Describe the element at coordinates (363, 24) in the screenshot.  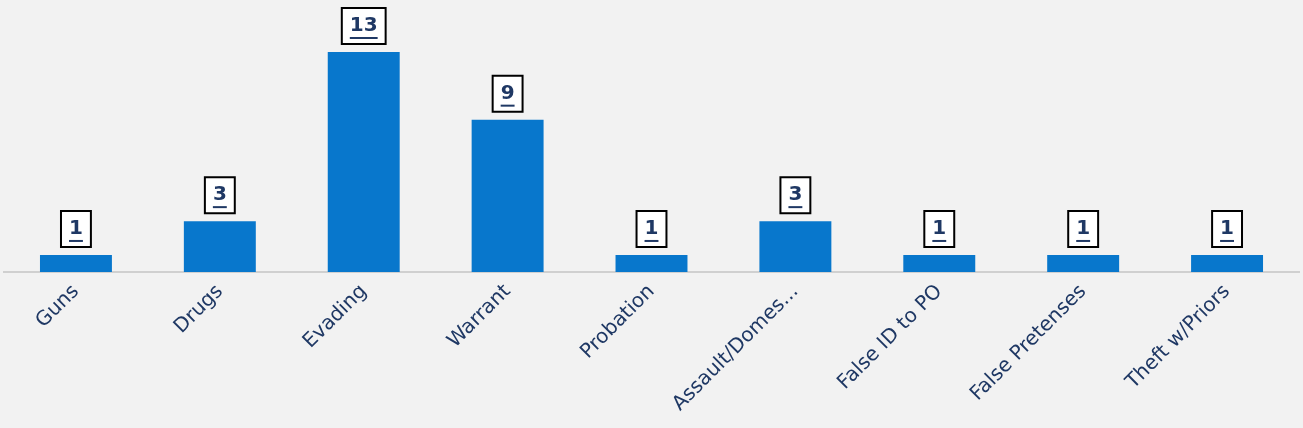
I see `data-label: 13` at that location.